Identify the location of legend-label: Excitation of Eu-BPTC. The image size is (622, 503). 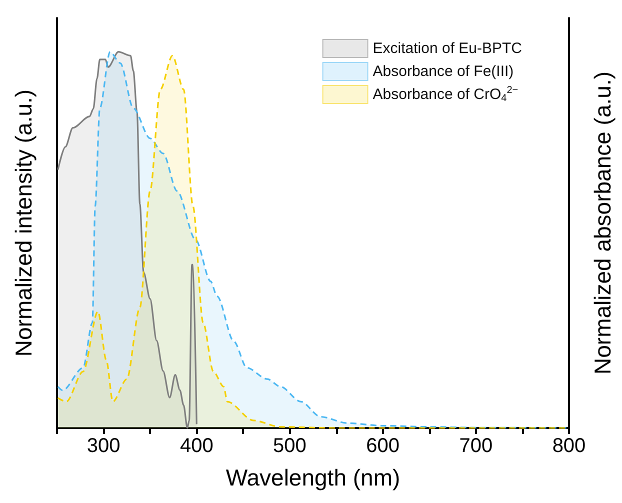
(447, 48).